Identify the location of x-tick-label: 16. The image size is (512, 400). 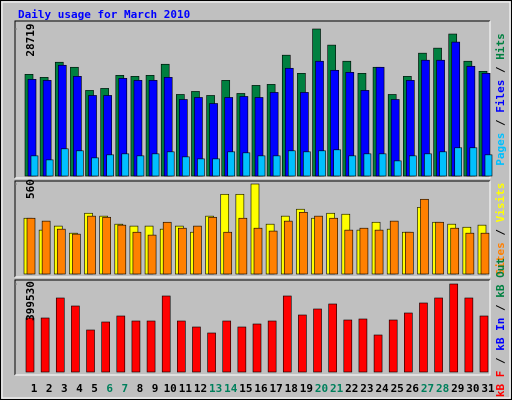
(261, 388).